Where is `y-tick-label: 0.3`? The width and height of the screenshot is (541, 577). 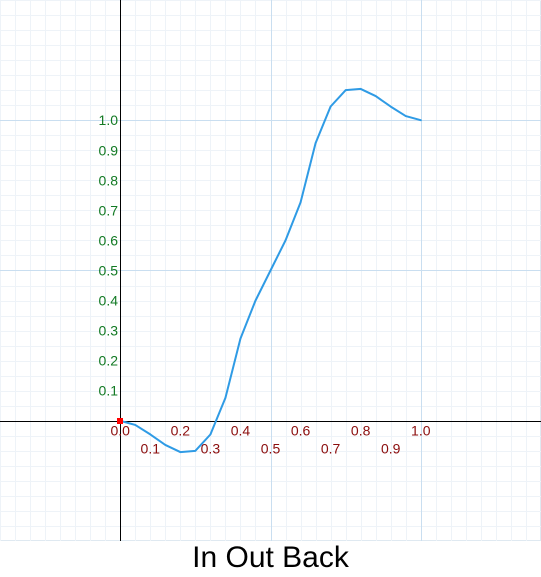
y-tick-label: 0.3 is located at coordinates (109, 331).